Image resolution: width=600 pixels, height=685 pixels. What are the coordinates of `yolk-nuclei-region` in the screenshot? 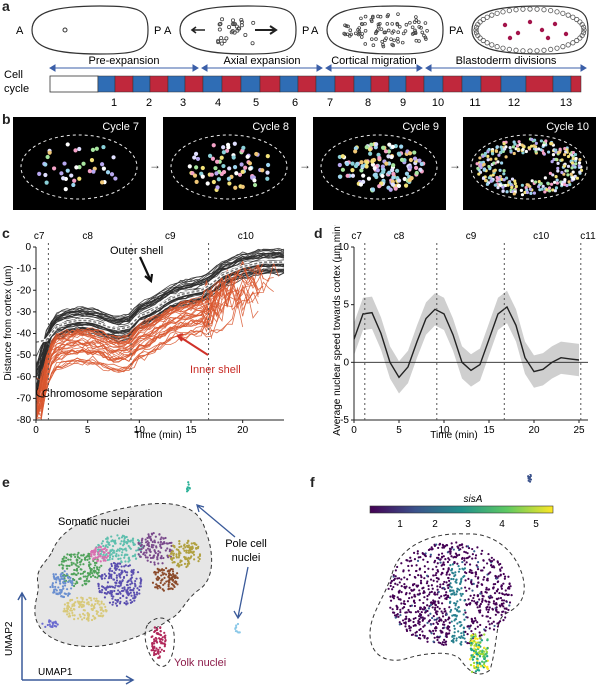 It's located at (159, 642).